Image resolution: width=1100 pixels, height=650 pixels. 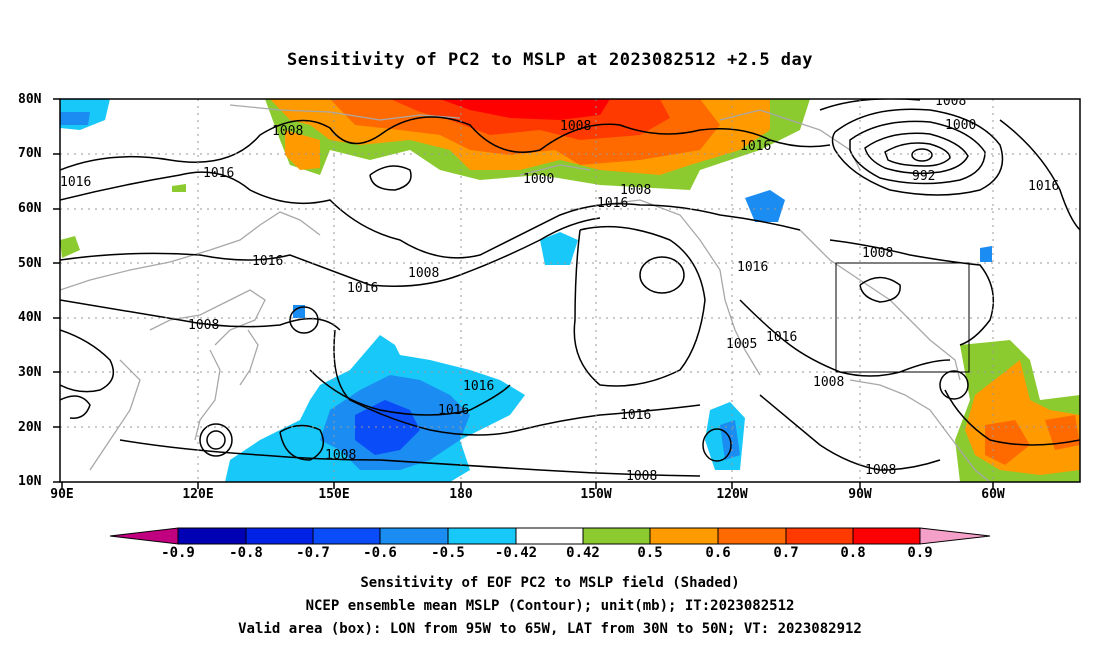 I want to click on lon-label-60w: 60W, so click(x=993, y=494).